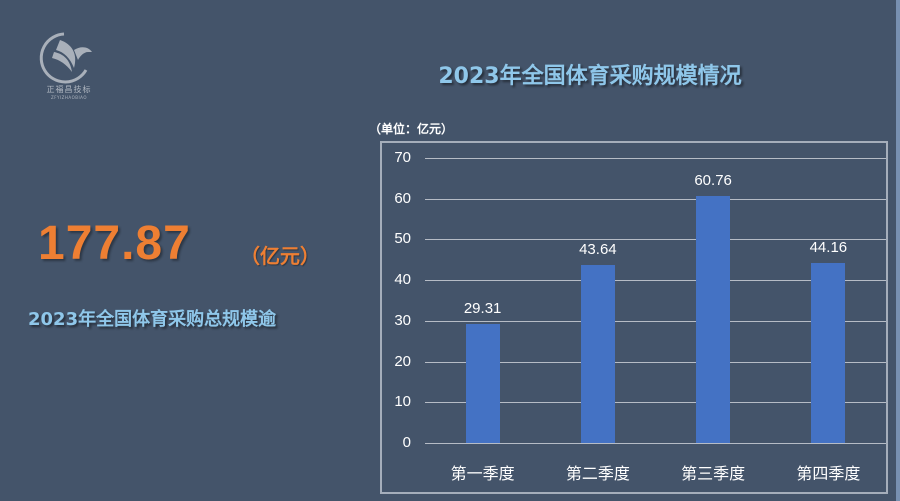 The image size is (900, 501). Describe the element at coordinates (713, 473) in the screenshot. I see `x-category-label: 第三季度` at that location.